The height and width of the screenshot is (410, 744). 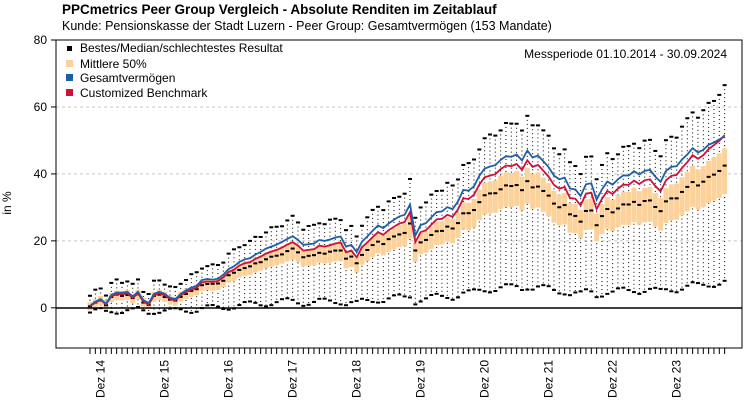 I want to click on y-tick-label-80: 80, so click(x=41, y=40).